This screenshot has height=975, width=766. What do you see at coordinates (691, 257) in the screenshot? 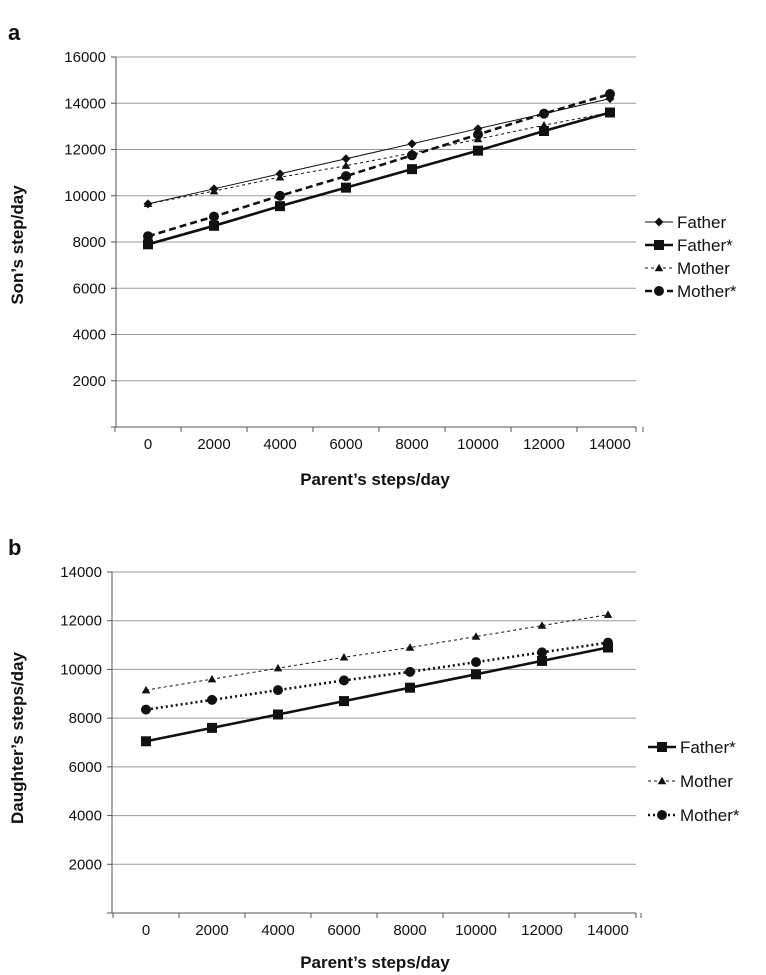
I see `legend-a: Father Father* Mother Mother*` at bounding box center [691, 257].